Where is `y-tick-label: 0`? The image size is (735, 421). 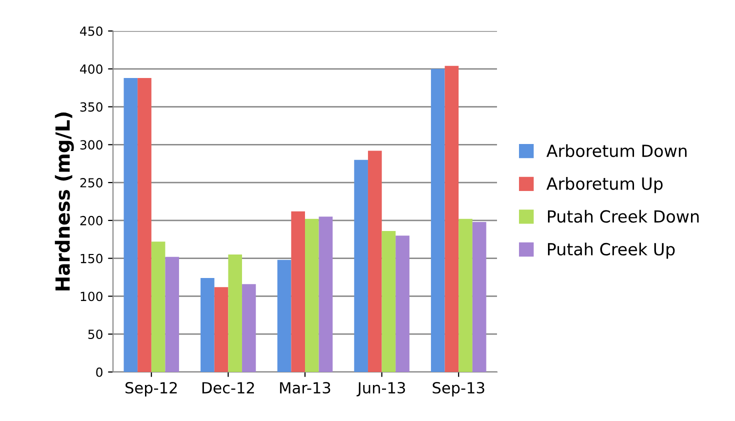 y-tick-label: 0 is located at coordinates (99, 372).